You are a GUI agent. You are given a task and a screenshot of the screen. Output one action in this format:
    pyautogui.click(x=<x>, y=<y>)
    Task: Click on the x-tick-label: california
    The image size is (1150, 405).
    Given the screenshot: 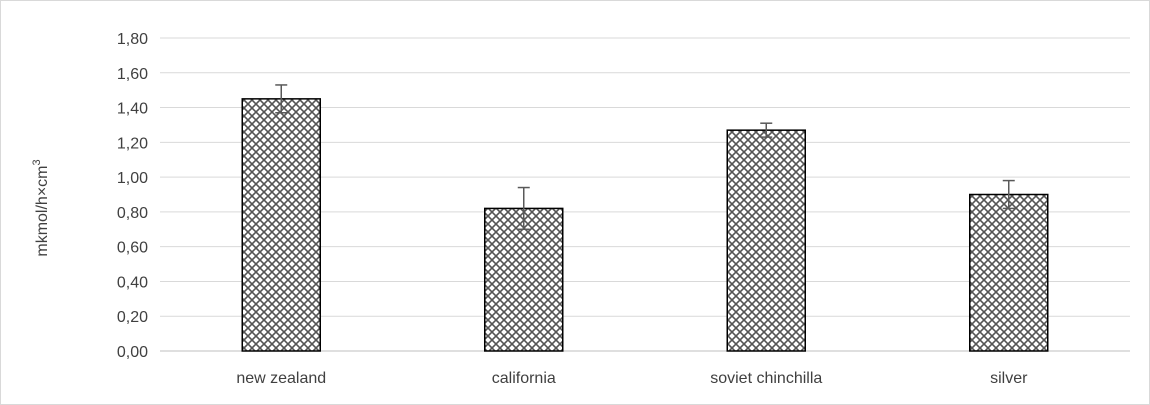 What is the action you would take?
    pyautogui.click(x=524, y=378)
    